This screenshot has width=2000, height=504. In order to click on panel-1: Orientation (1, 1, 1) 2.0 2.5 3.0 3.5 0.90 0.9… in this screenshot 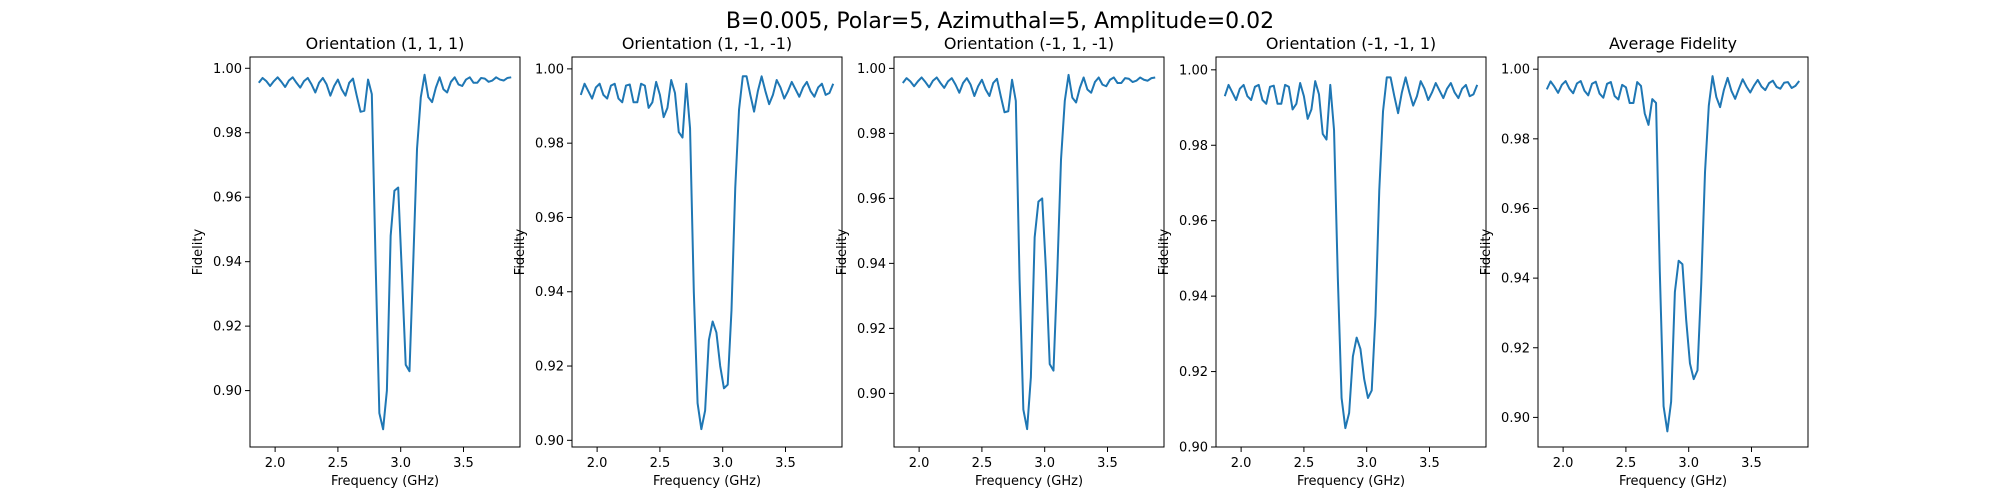, I will do `click(356, 261)`.